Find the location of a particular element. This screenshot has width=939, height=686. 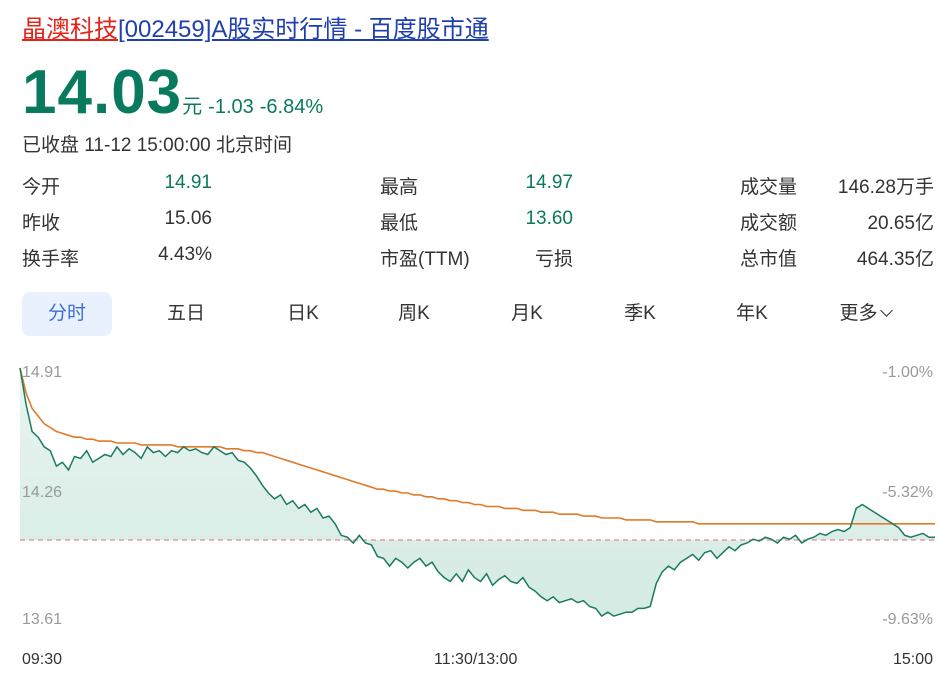

current-price: 14.03 is located at coordinates (102, 92).